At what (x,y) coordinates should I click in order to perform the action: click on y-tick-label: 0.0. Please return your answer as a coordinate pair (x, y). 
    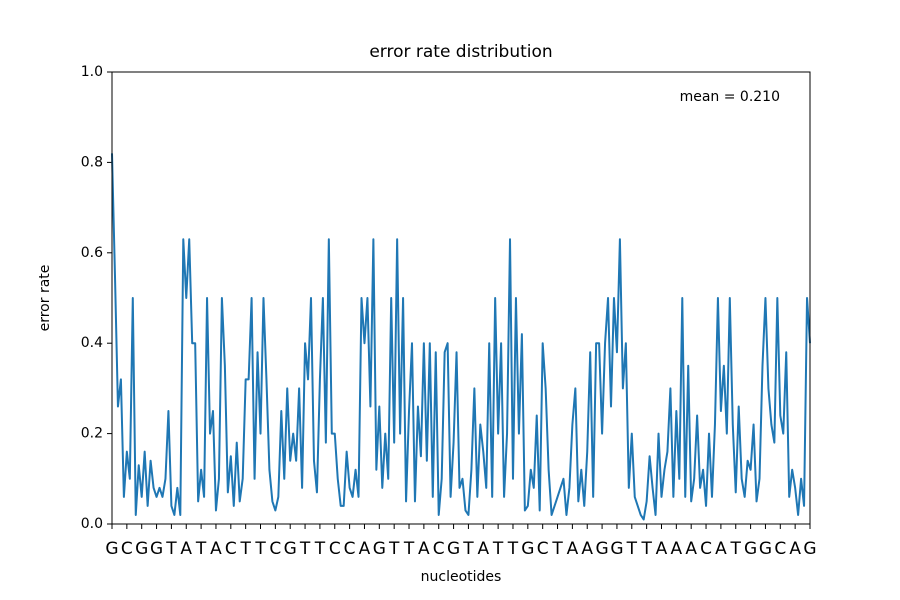
    Looking at the image, I should click on (92, 524).